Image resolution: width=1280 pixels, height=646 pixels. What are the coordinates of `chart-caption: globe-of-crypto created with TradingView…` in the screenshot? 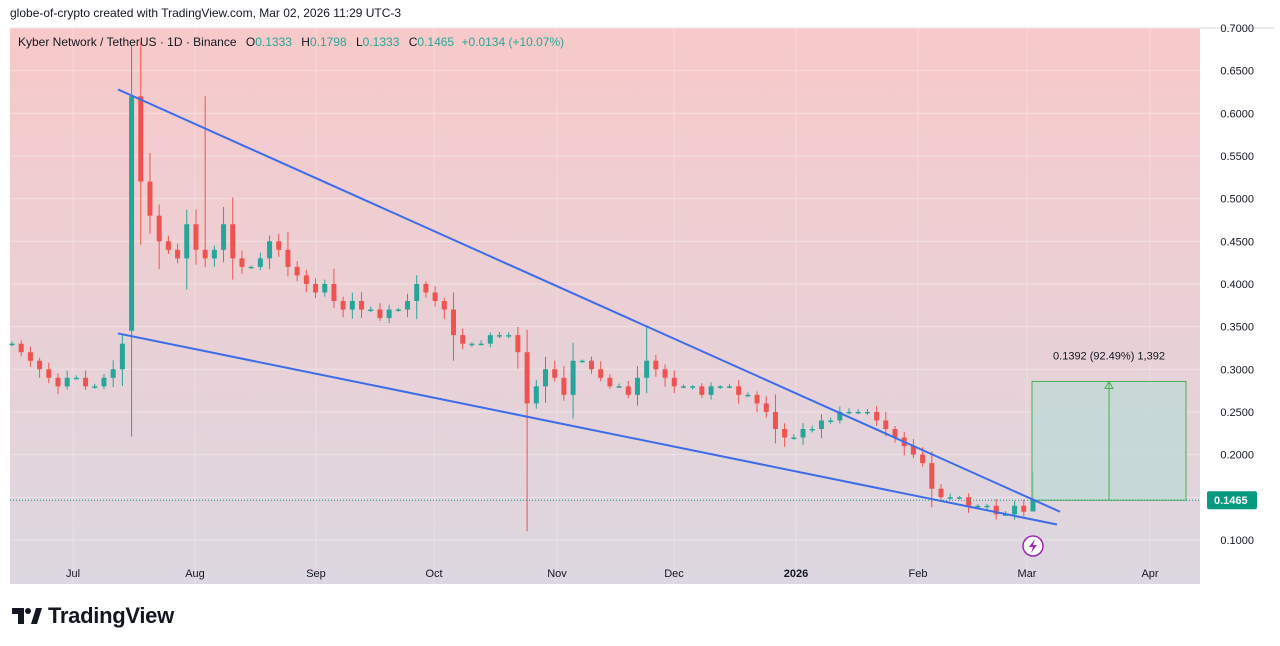 It's located at (206, 13).